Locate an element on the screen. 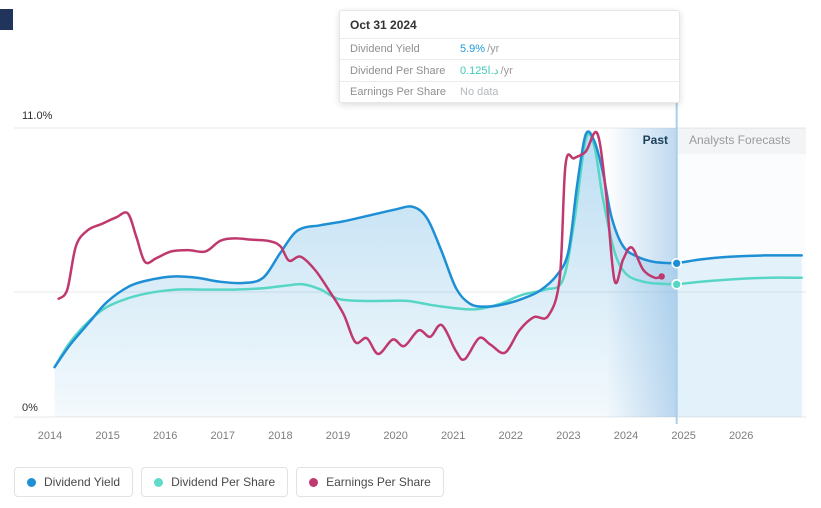 The width and height of the screenshot is (821, 508). dividend-per-share-legend-dot is located at coordinates (159, 482).